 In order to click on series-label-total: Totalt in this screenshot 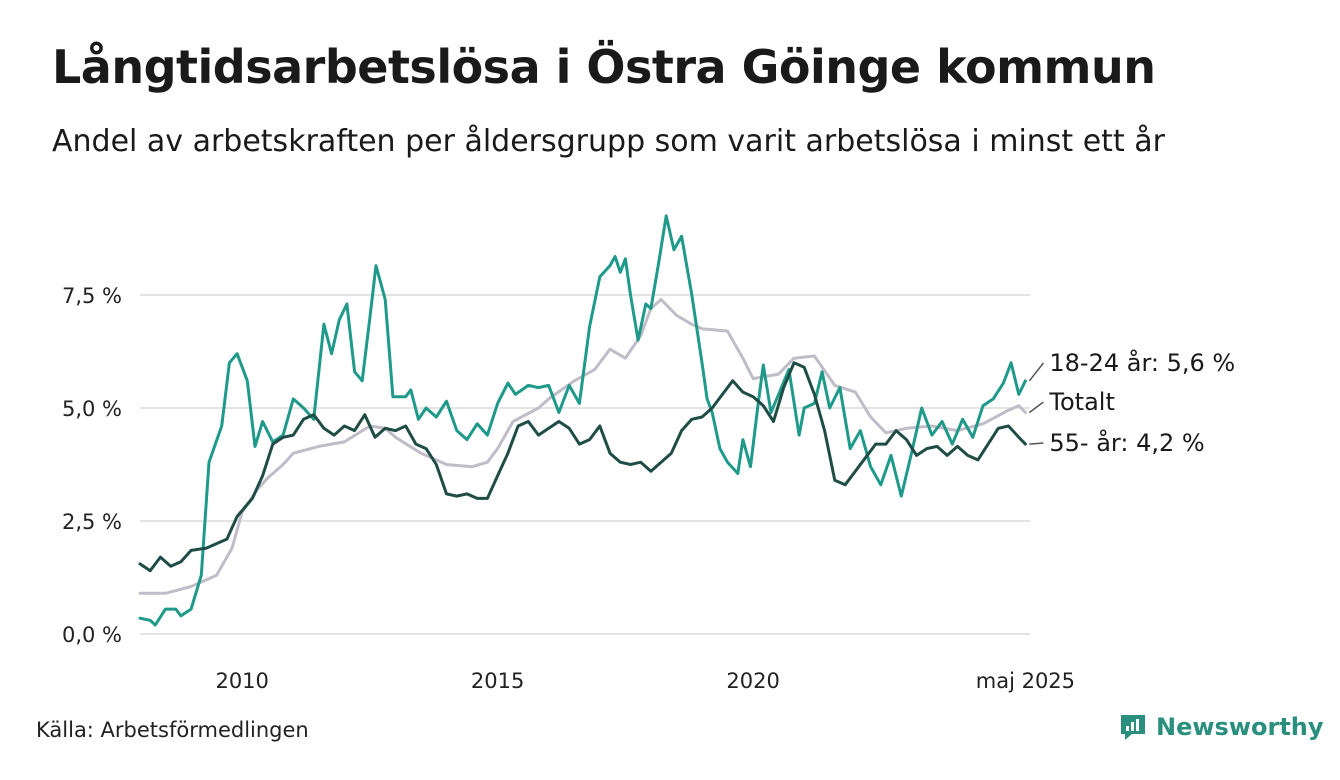, I will do `click(1081, 402)`.